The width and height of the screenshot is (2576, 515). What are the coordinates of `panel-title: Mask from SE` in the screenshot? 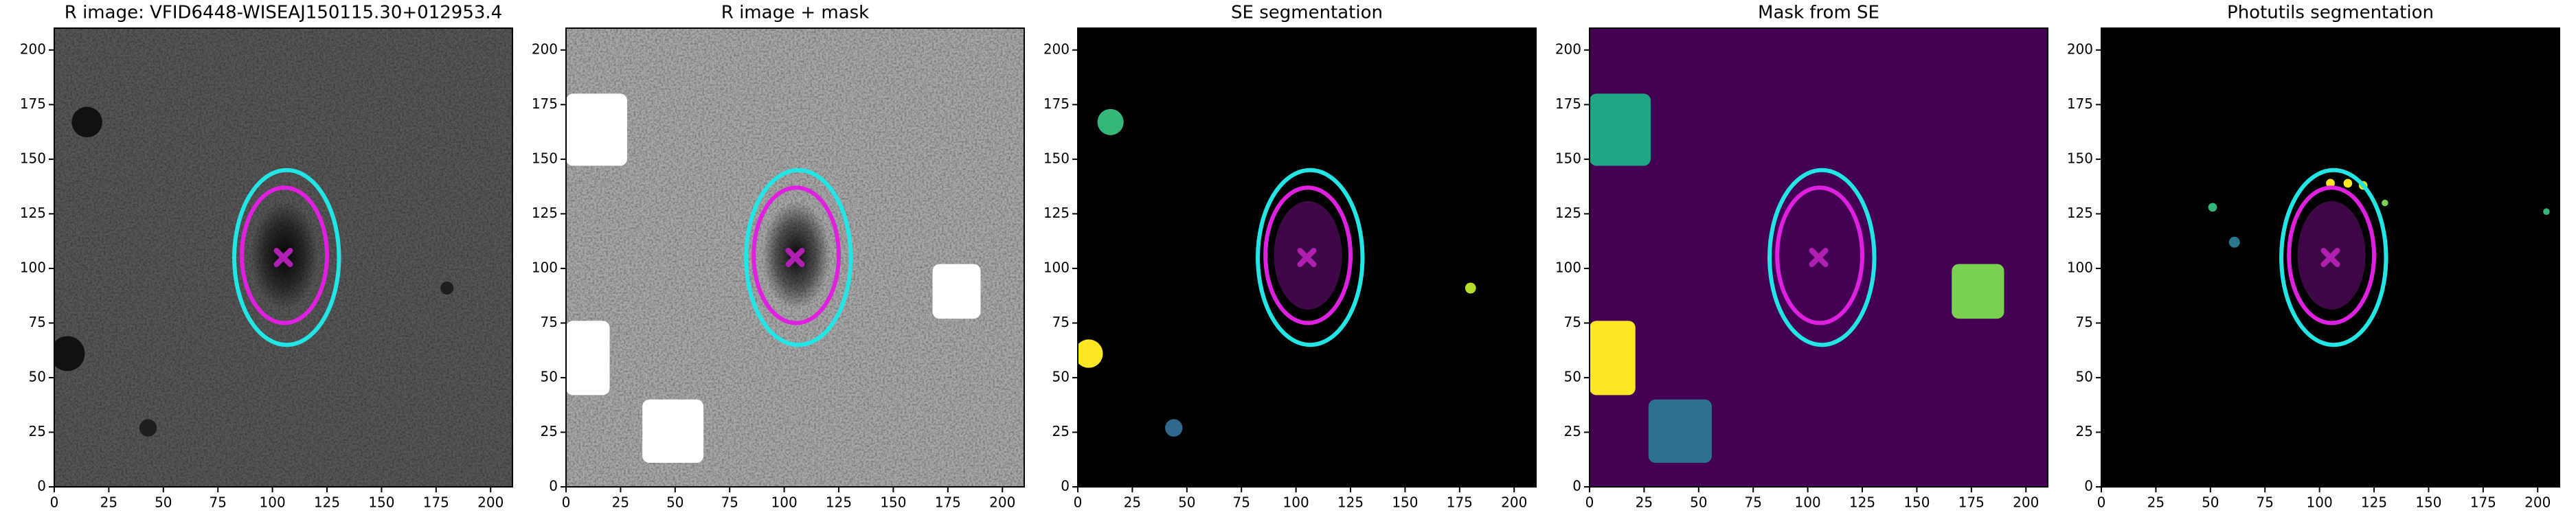 It's located at (1818, 13).